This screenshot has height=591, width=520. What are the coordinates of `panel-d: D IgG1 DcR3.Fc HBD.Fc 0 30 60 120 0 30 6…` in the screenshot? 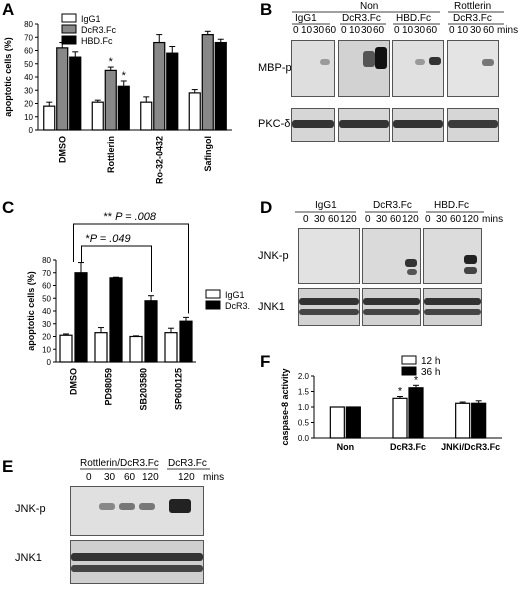 It's located at (389, 278).